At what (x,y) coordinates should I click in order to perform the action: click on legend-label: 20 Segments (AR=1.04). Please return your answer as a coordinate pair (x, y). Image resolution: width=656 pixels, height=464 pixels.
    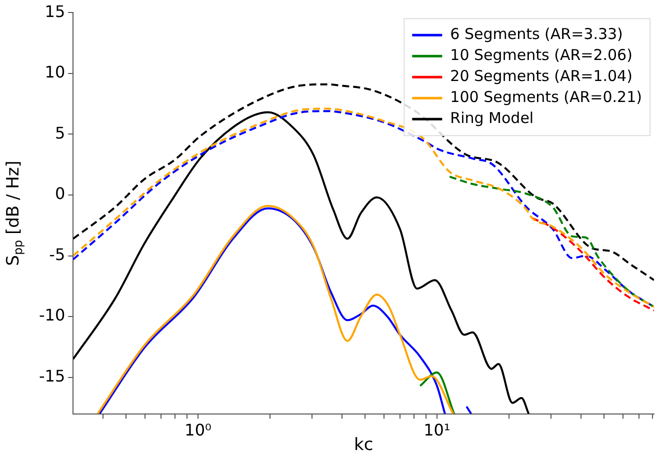
    Looking at the image, I should click on (541, 75).